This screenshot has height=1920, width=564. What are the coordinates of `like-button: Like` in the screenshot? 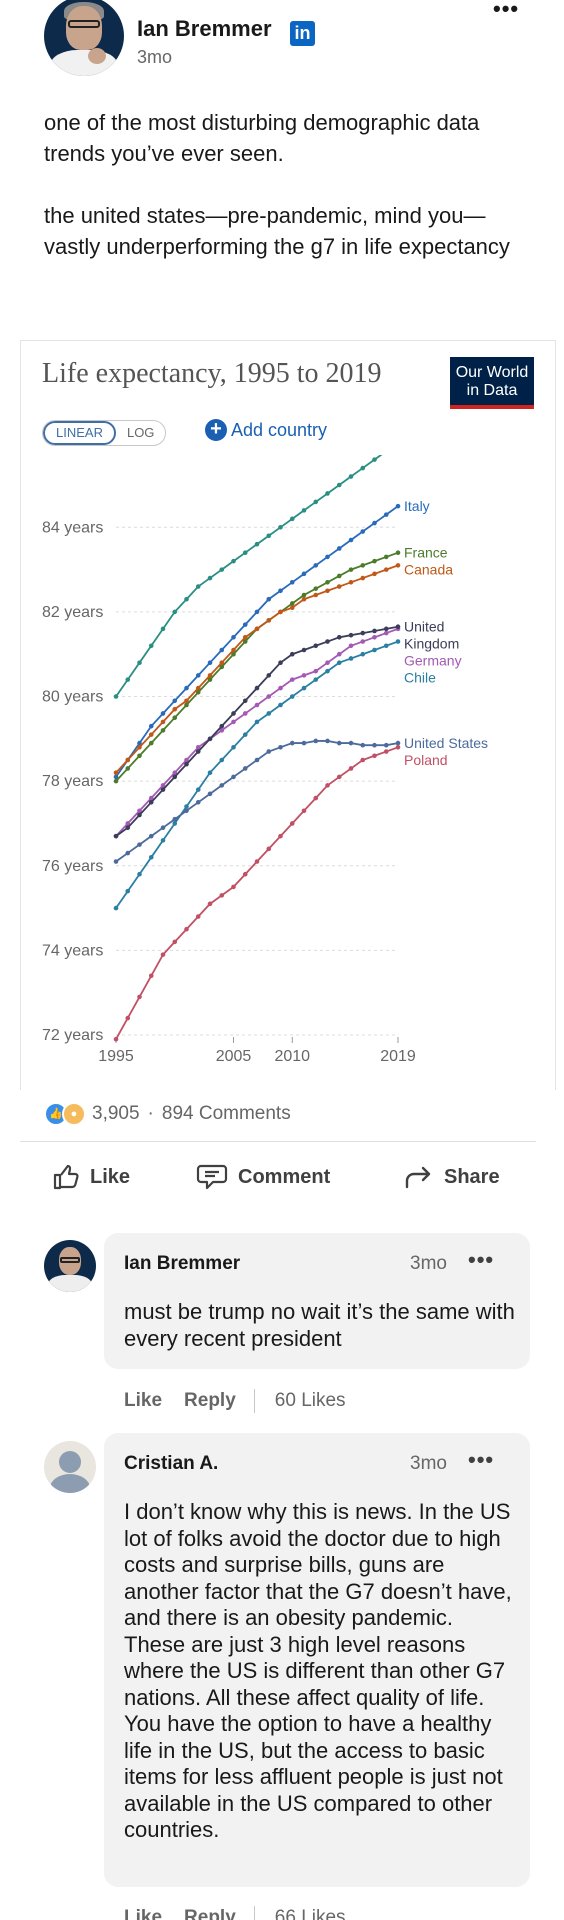 It's located at (91, 1177).